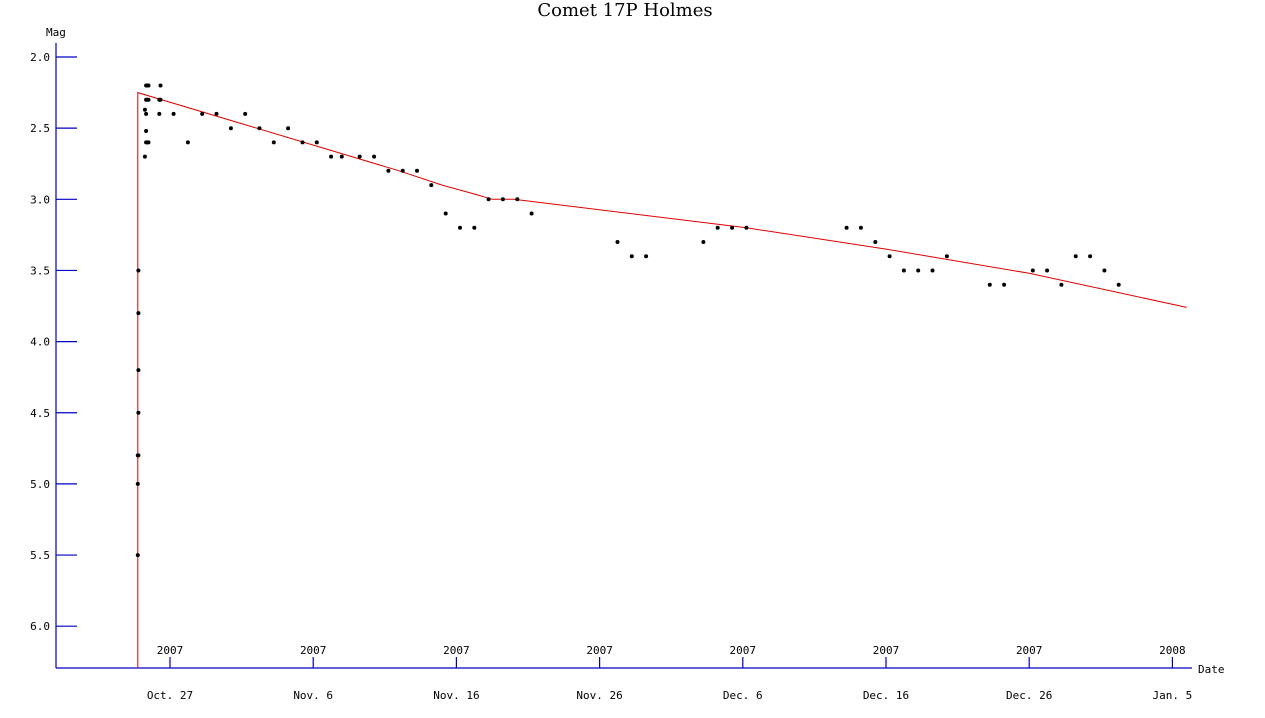 The height and width of the screenshot is (718, 1265). Describe the element at coordinates (625, 10) in the screenshot. I see `chart-title: Comet 17P Holmes` at that location.